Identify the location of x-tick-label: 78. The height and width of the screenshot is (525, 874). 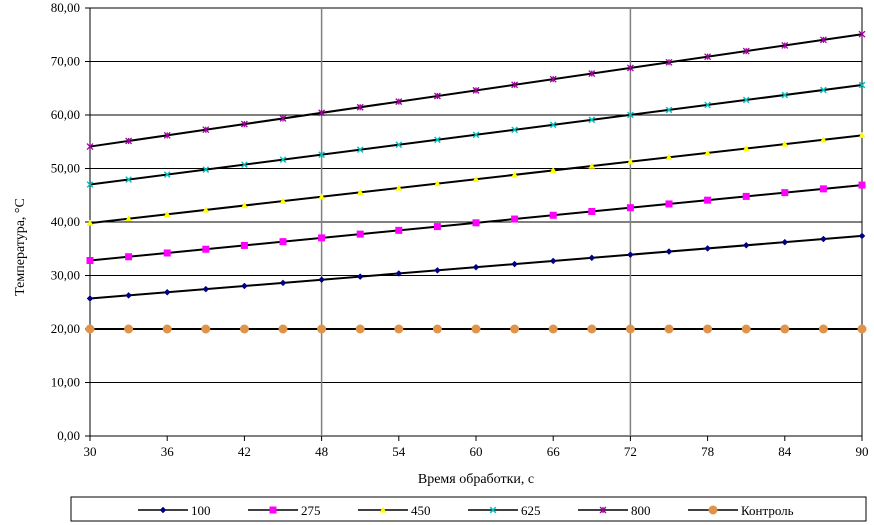
(707, 451).